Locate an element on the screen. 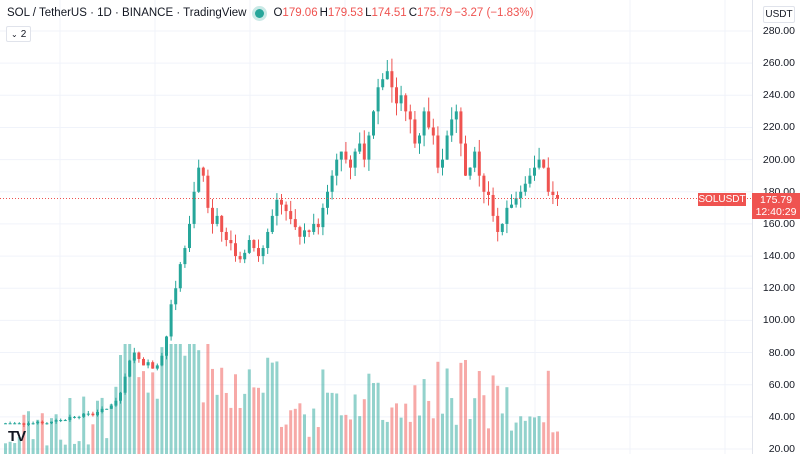  collapse-indicators-button: ⌄ 2 is located at coordinates (19, 34).